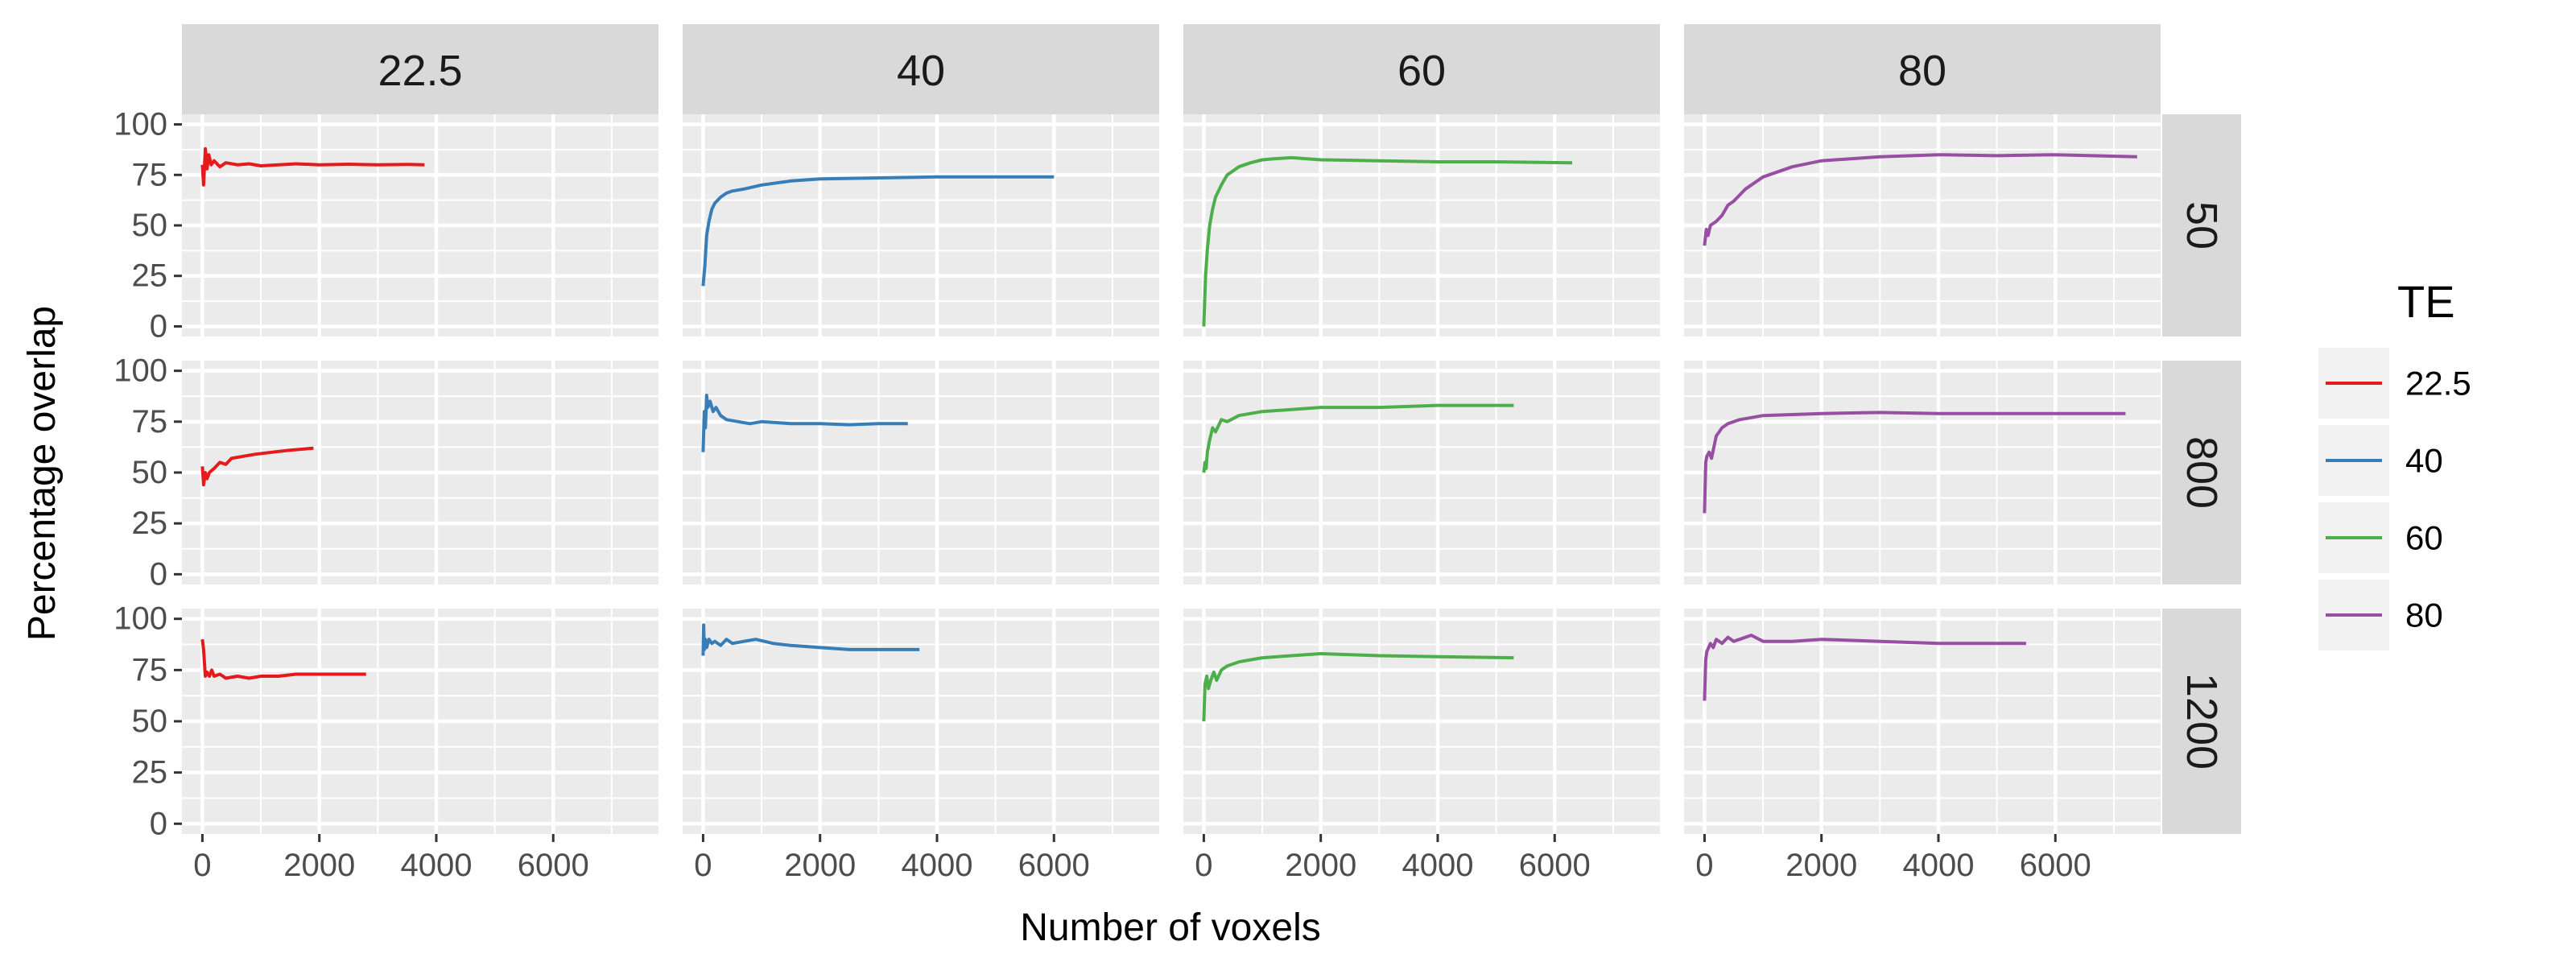 The height and width of the screenshot is (966, 2576). What do you see at coordinates (921, 472) in the screenshot?
I see `panel-r800-c40` at bounding box center [921, 472].